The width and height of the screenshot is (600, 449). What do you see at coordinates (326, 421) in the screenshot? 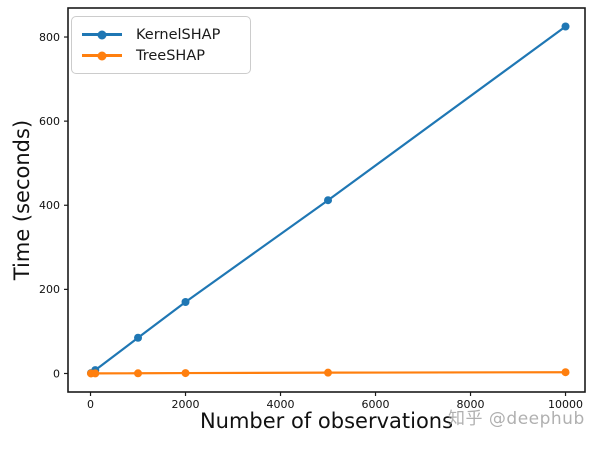
I see `x-axis-label: Number of observations` at bounding box center [326, 421].